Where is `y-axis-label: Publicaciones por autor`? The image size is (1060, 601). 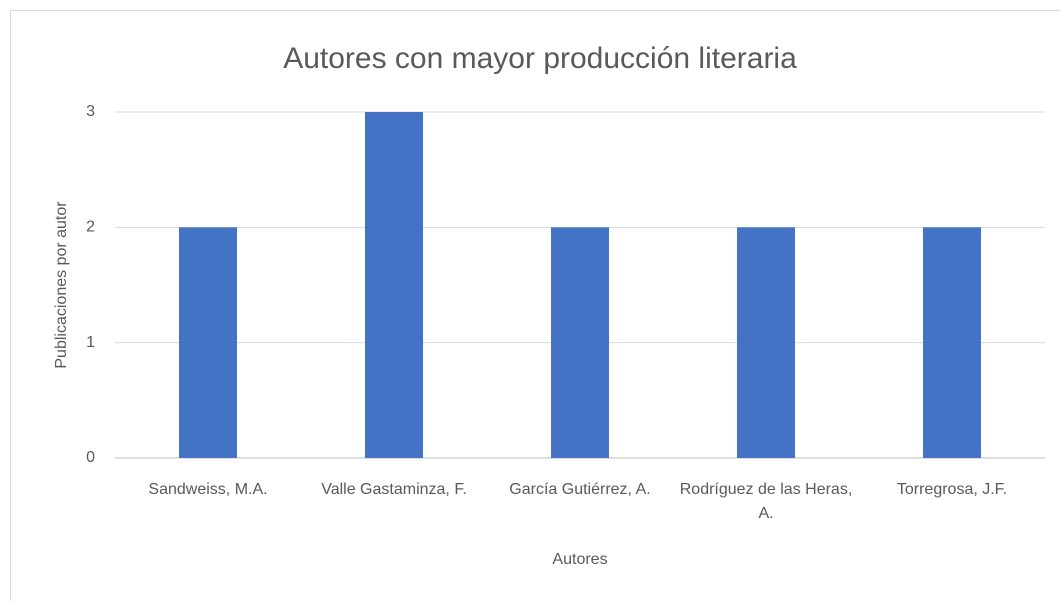 y-axis-label: Publicaciones por autor is located at coordinates (61, 285).